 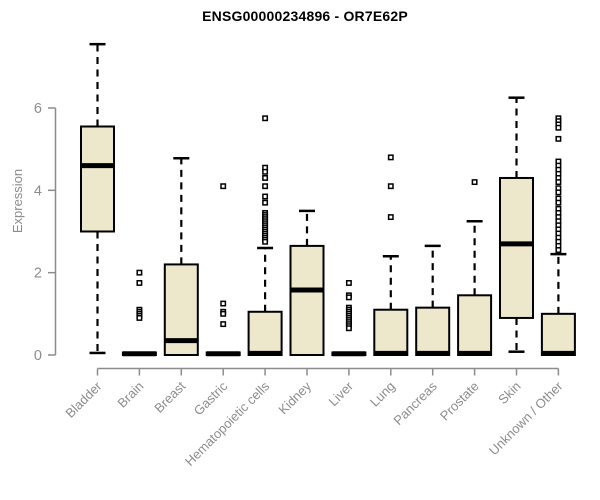 I want to click on x-axis-category-label: Lung, so click(x=382, y=394).